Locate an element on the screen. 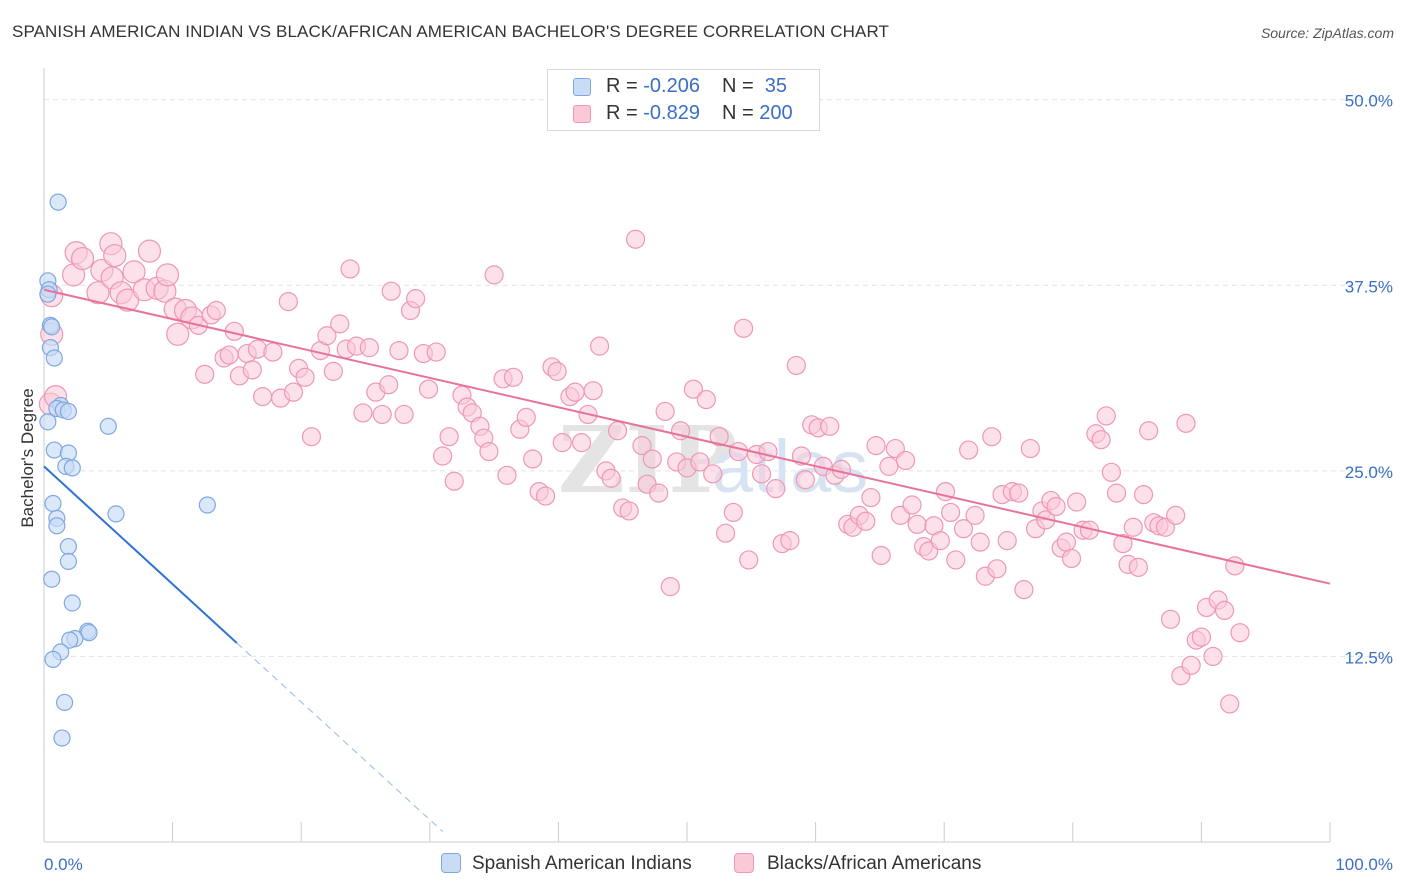  legend-text: R = -0.206 N = 35 is located at coordinates (696, 86).